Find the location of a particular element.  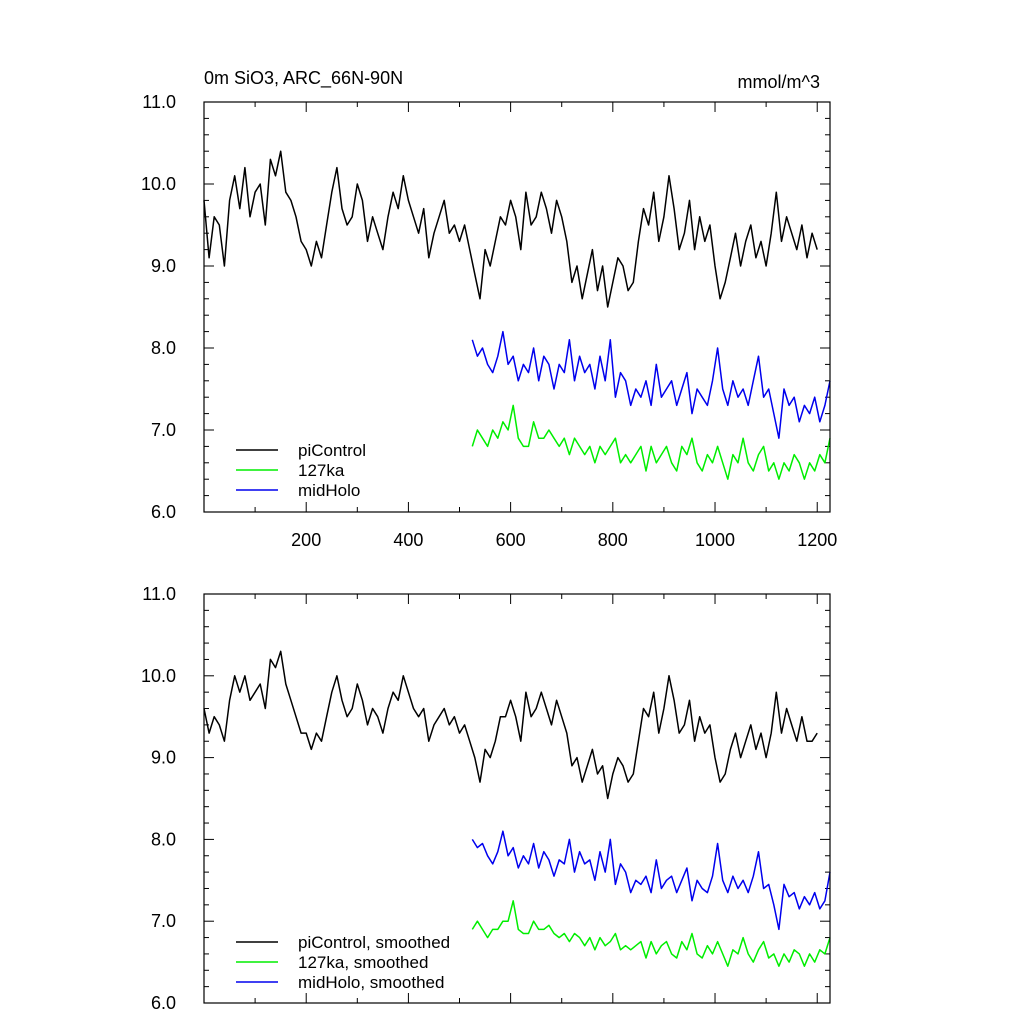

bottom-y-tick-label: 7.0 is located at coordinates (163, 921).